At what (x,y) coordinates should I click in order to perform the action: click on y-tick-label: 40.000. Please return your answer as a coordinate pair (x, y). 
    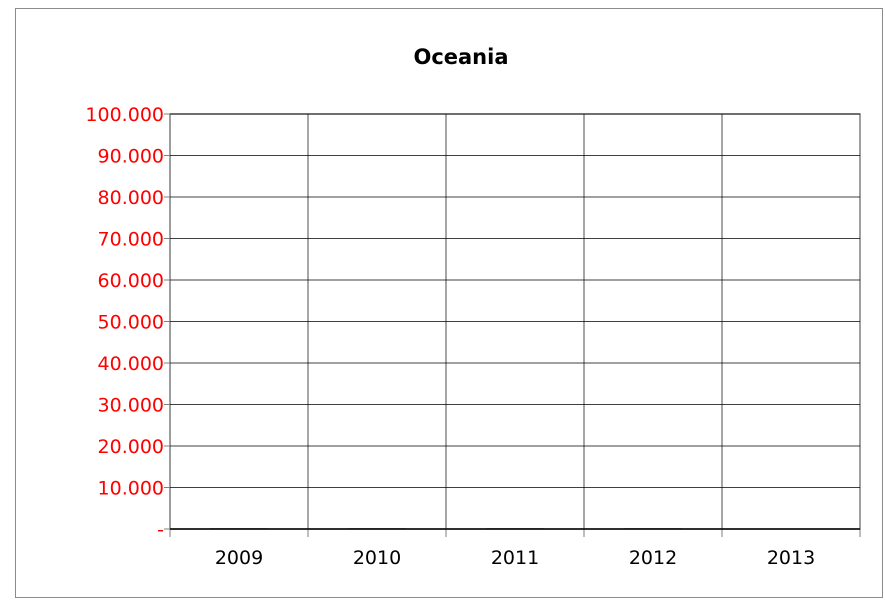
    Looking at the image, I should click on (131, 364).